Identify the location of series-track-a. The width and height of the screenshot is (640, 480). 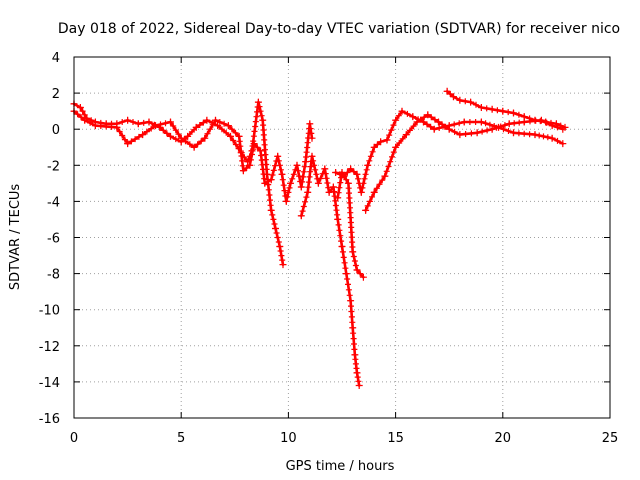
(178, 183).